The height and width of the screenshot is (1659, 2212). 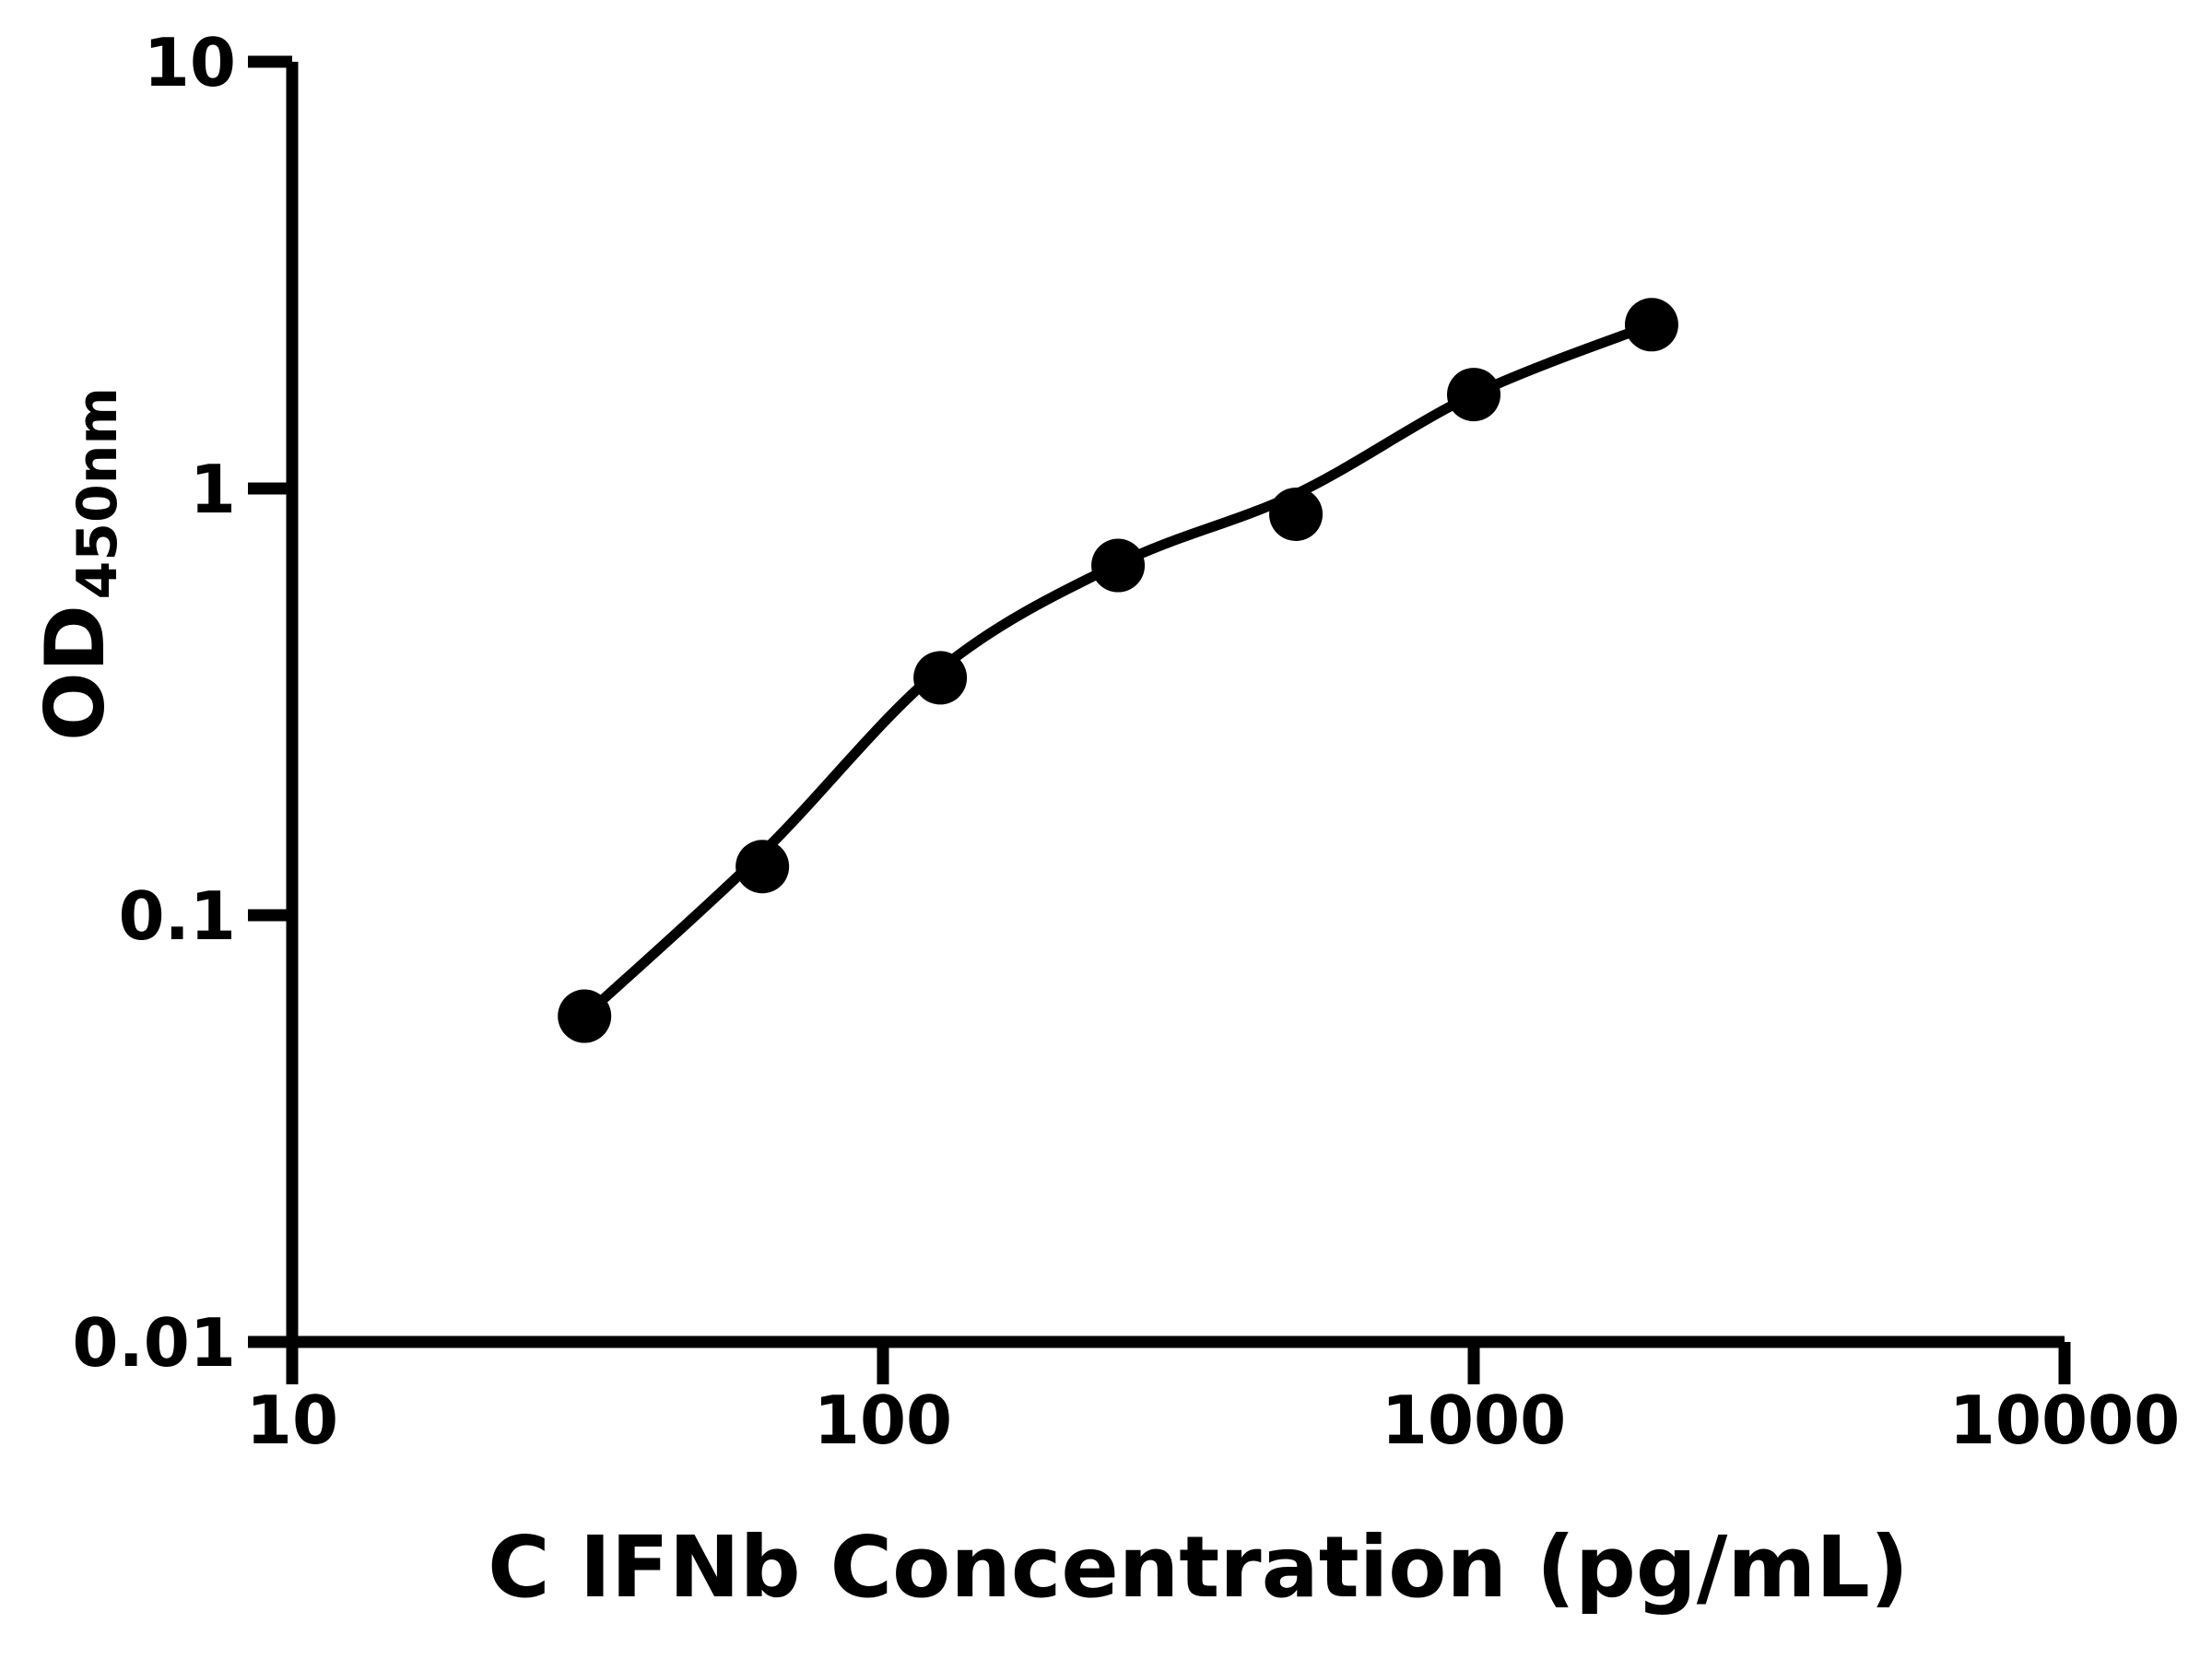 I want to click on x-tick-label: 100, so click(x=883, y=1420).